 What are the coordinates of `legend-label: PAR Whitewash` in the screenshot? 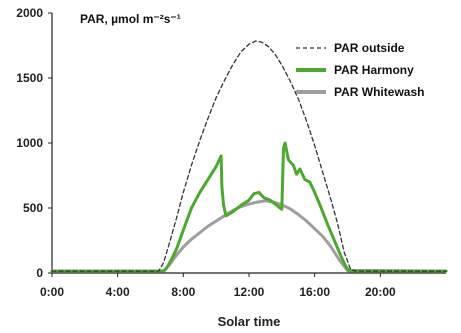 It's located at (379, 92).